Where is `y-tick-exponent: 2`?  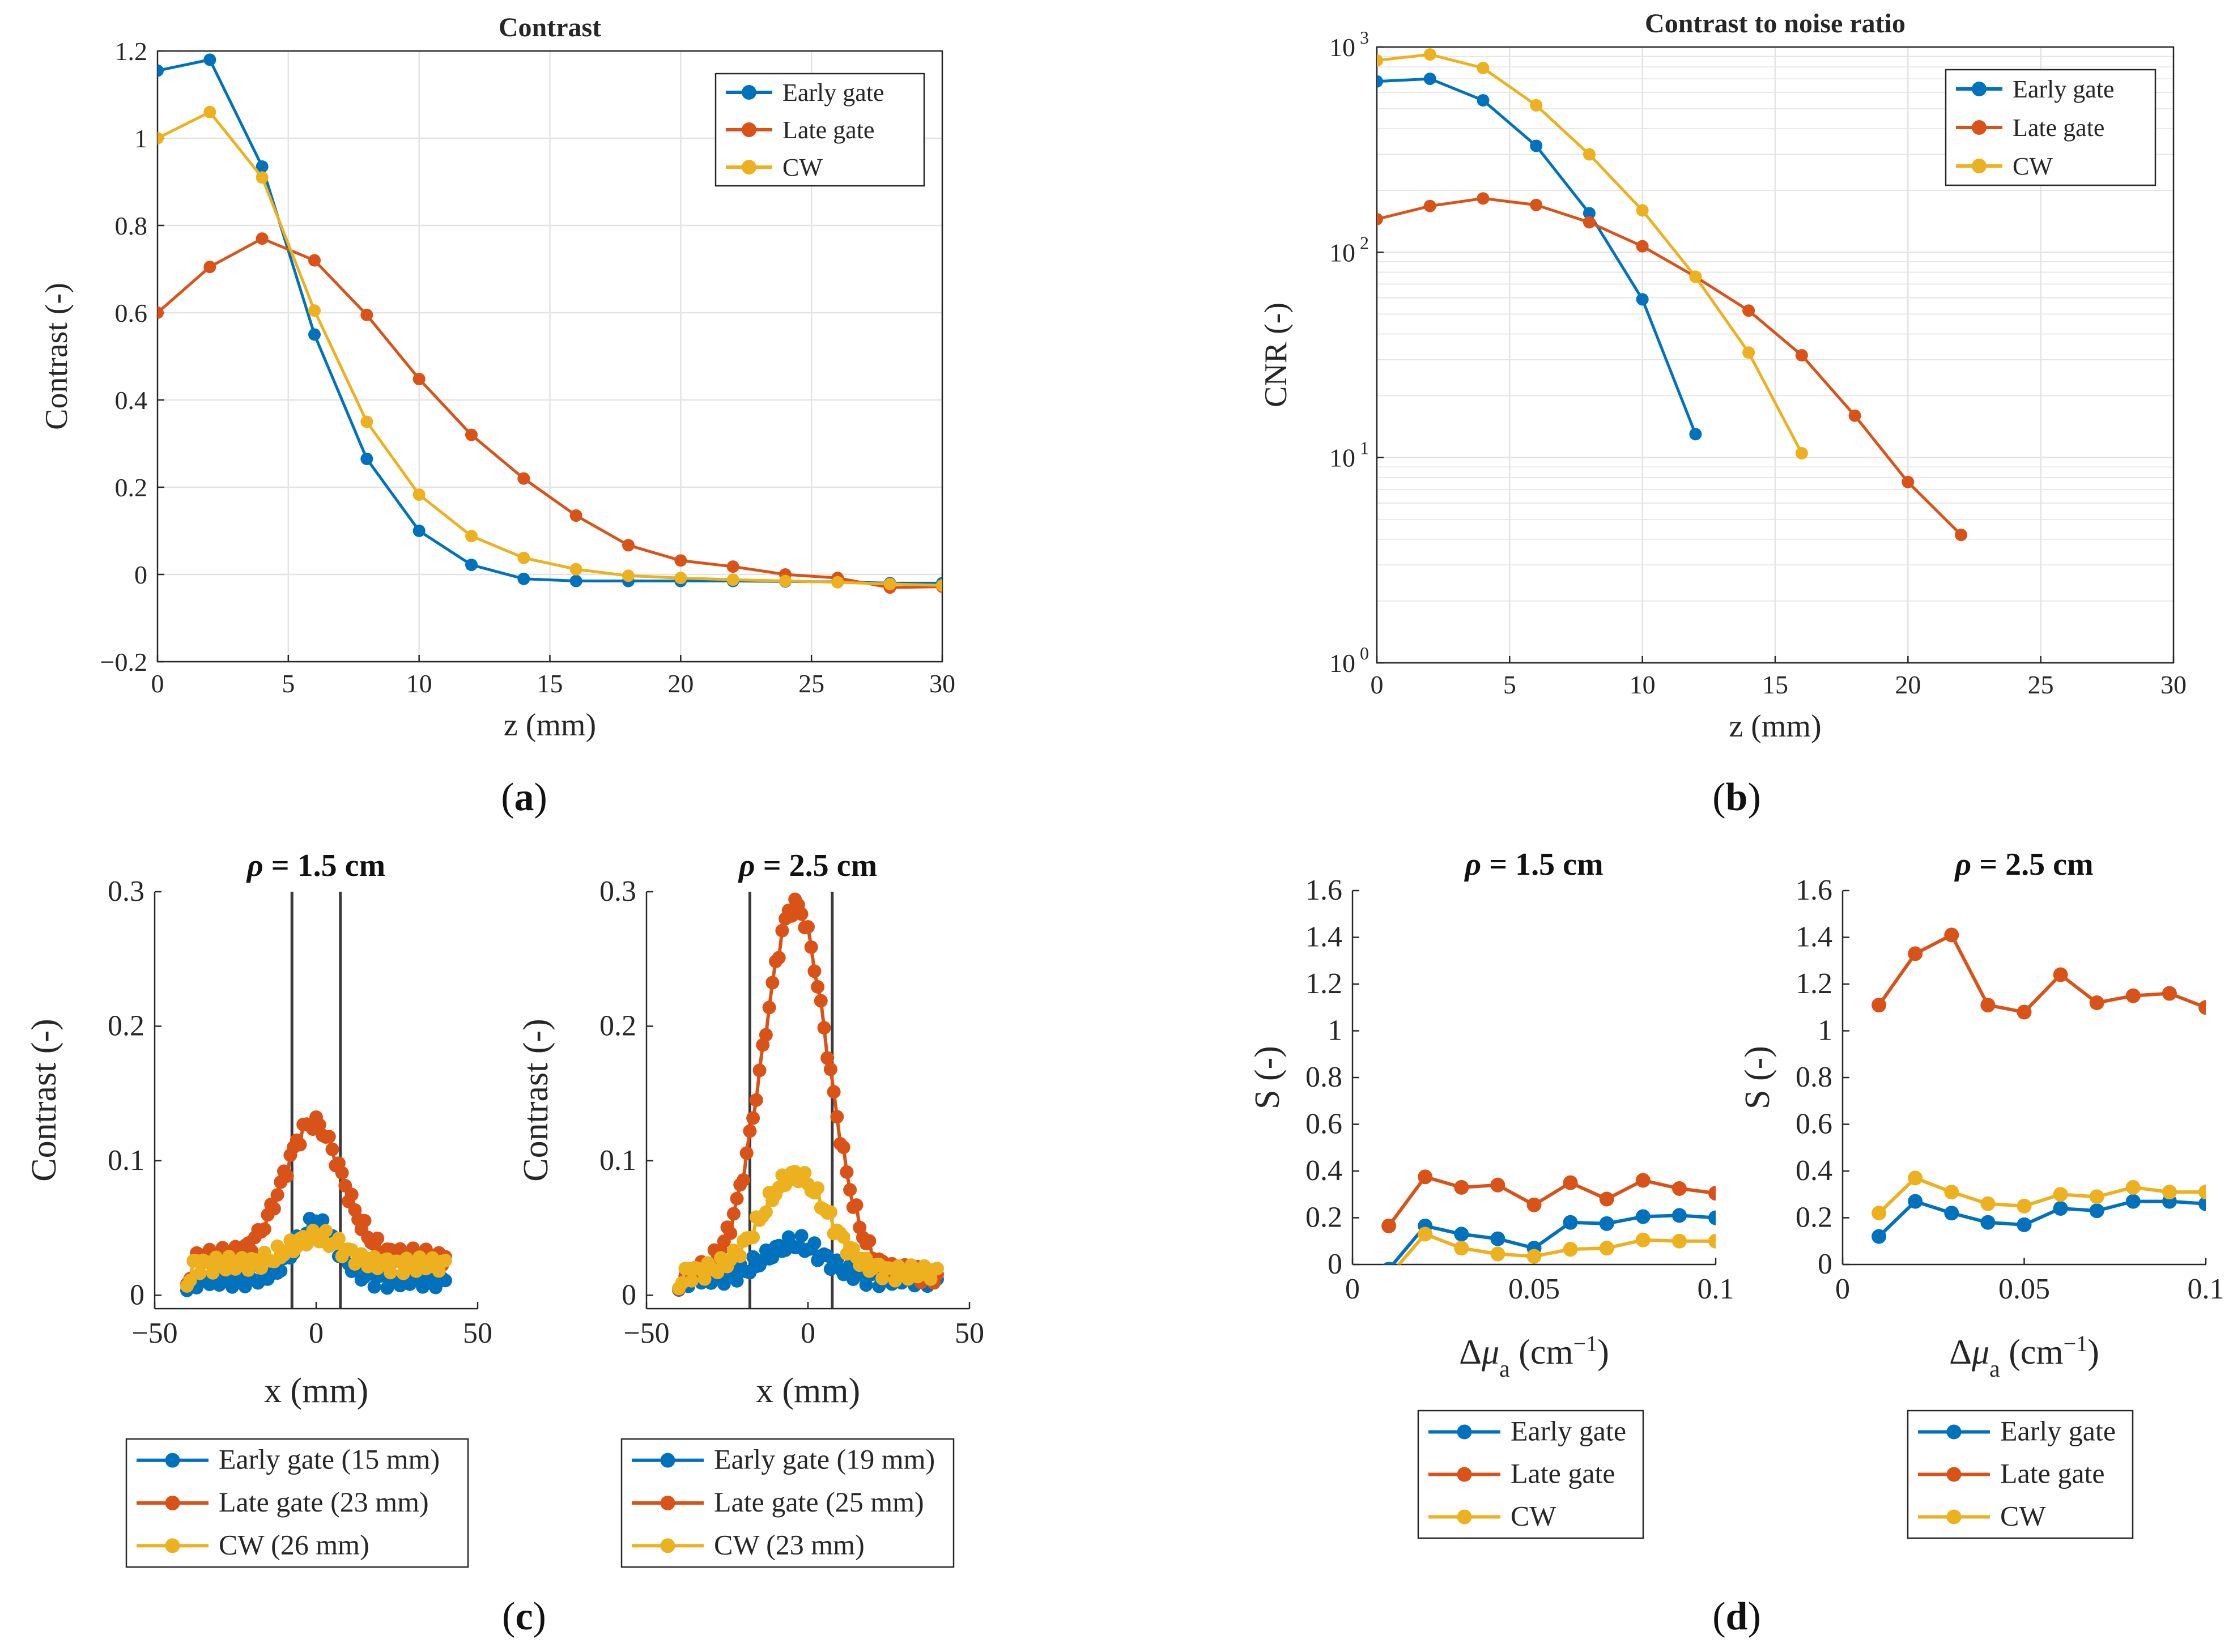
y-tick-exponent: 2 is located at coordinates (1364, 242).